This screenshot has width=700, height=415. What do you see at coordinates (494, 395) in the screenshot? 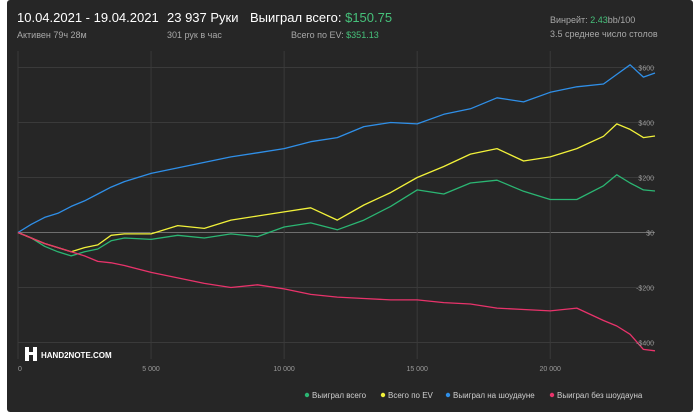
I see `legend-label: Выиграл на шоудауне` at bounding box center [494, 395].